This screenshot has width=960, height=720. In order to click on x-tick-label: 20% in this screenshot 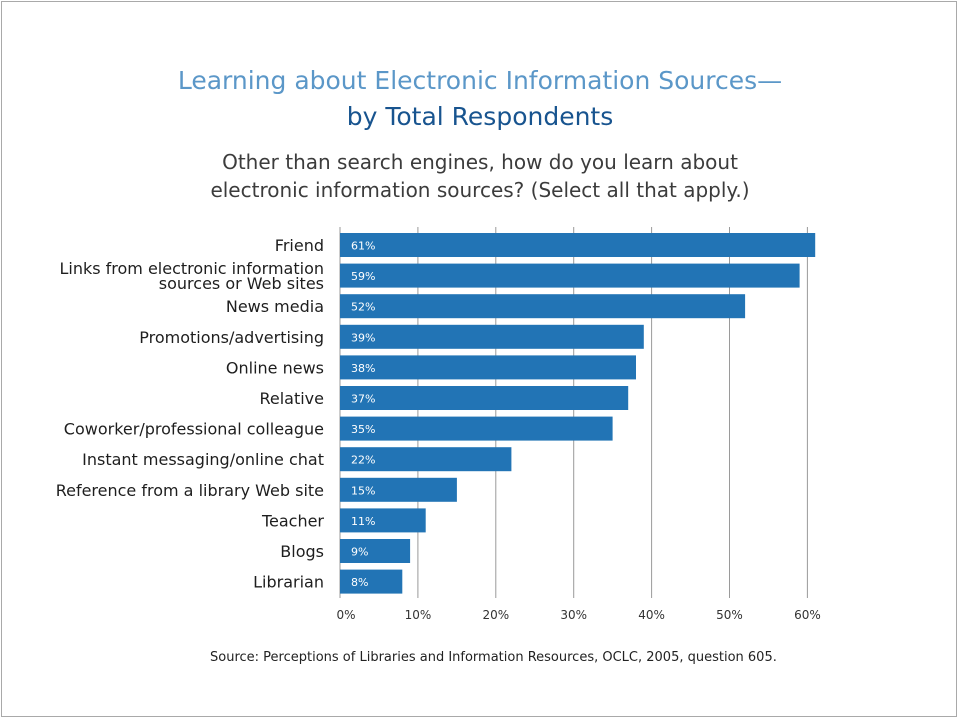, I will do `click(495, 615)`.